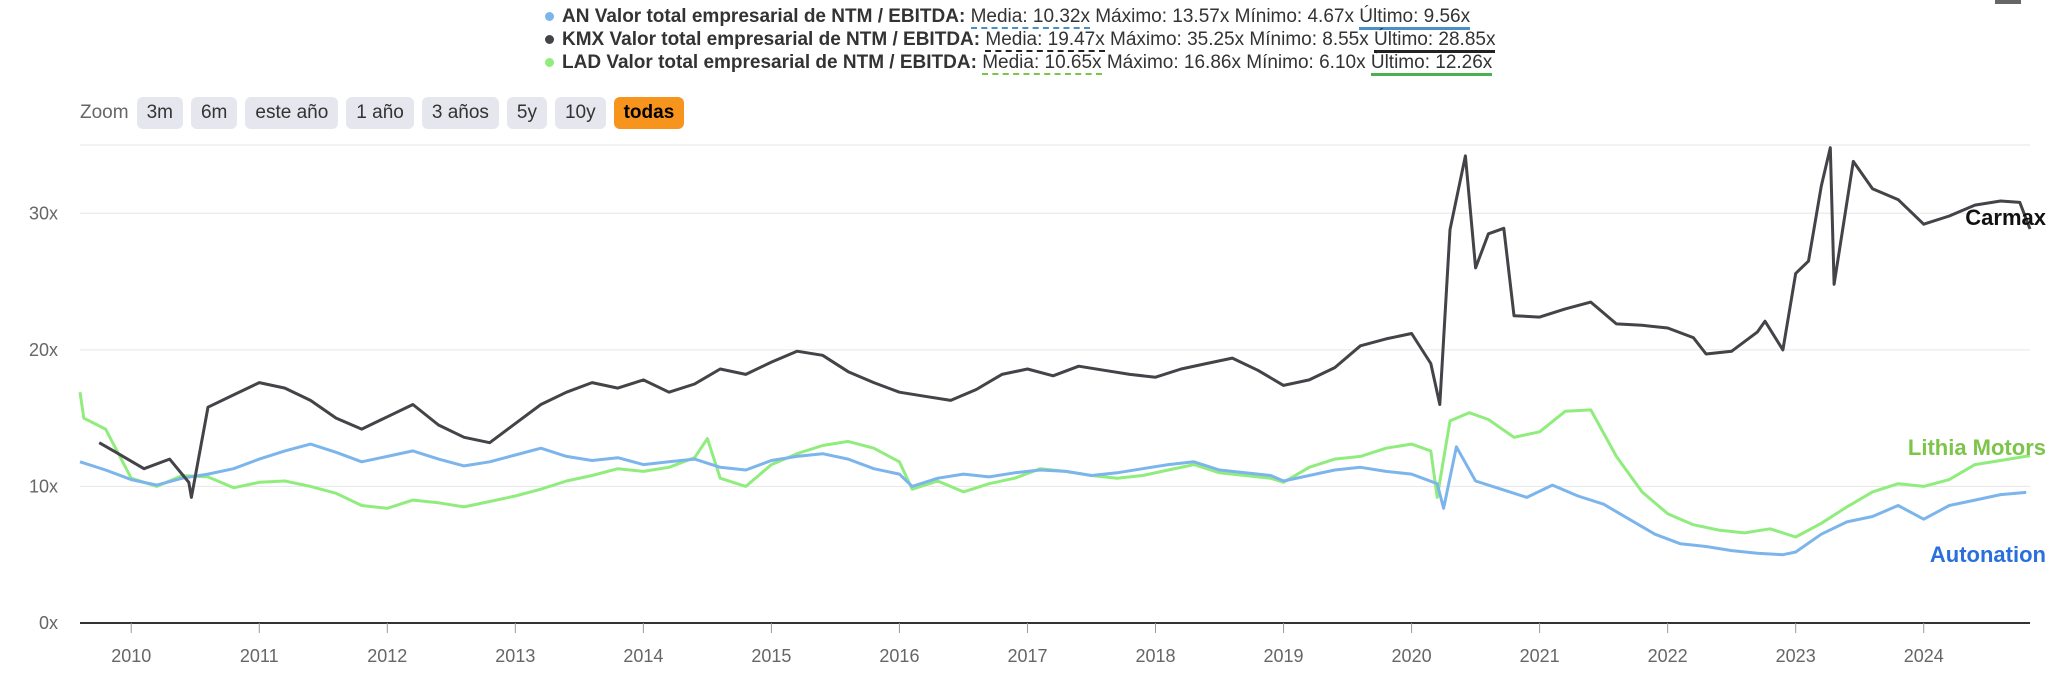 Image resolution: width=2048 pixels, height=687 pixels. I want to click on legend-ultimo: Último: 28.85x, so click(1435, 41).